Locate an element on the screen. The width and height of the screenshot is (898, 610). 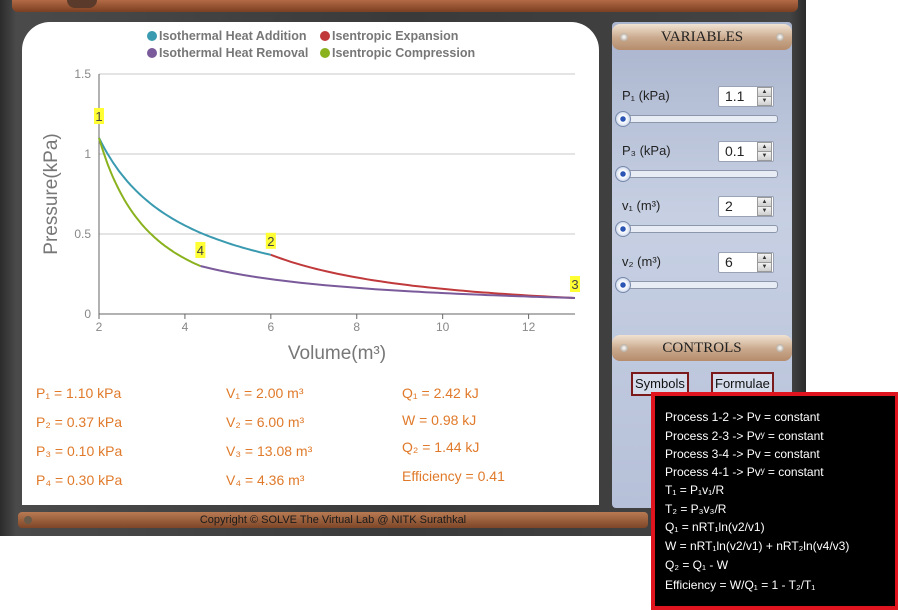
v1-slider-thumb is located at coordinates (623, 229).